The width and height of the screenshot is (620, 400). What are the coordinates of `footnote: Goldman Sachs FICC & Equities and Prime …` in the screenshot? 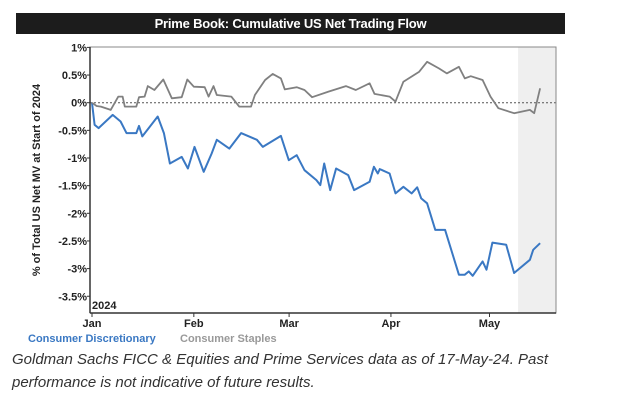 It's located at (280, 371).